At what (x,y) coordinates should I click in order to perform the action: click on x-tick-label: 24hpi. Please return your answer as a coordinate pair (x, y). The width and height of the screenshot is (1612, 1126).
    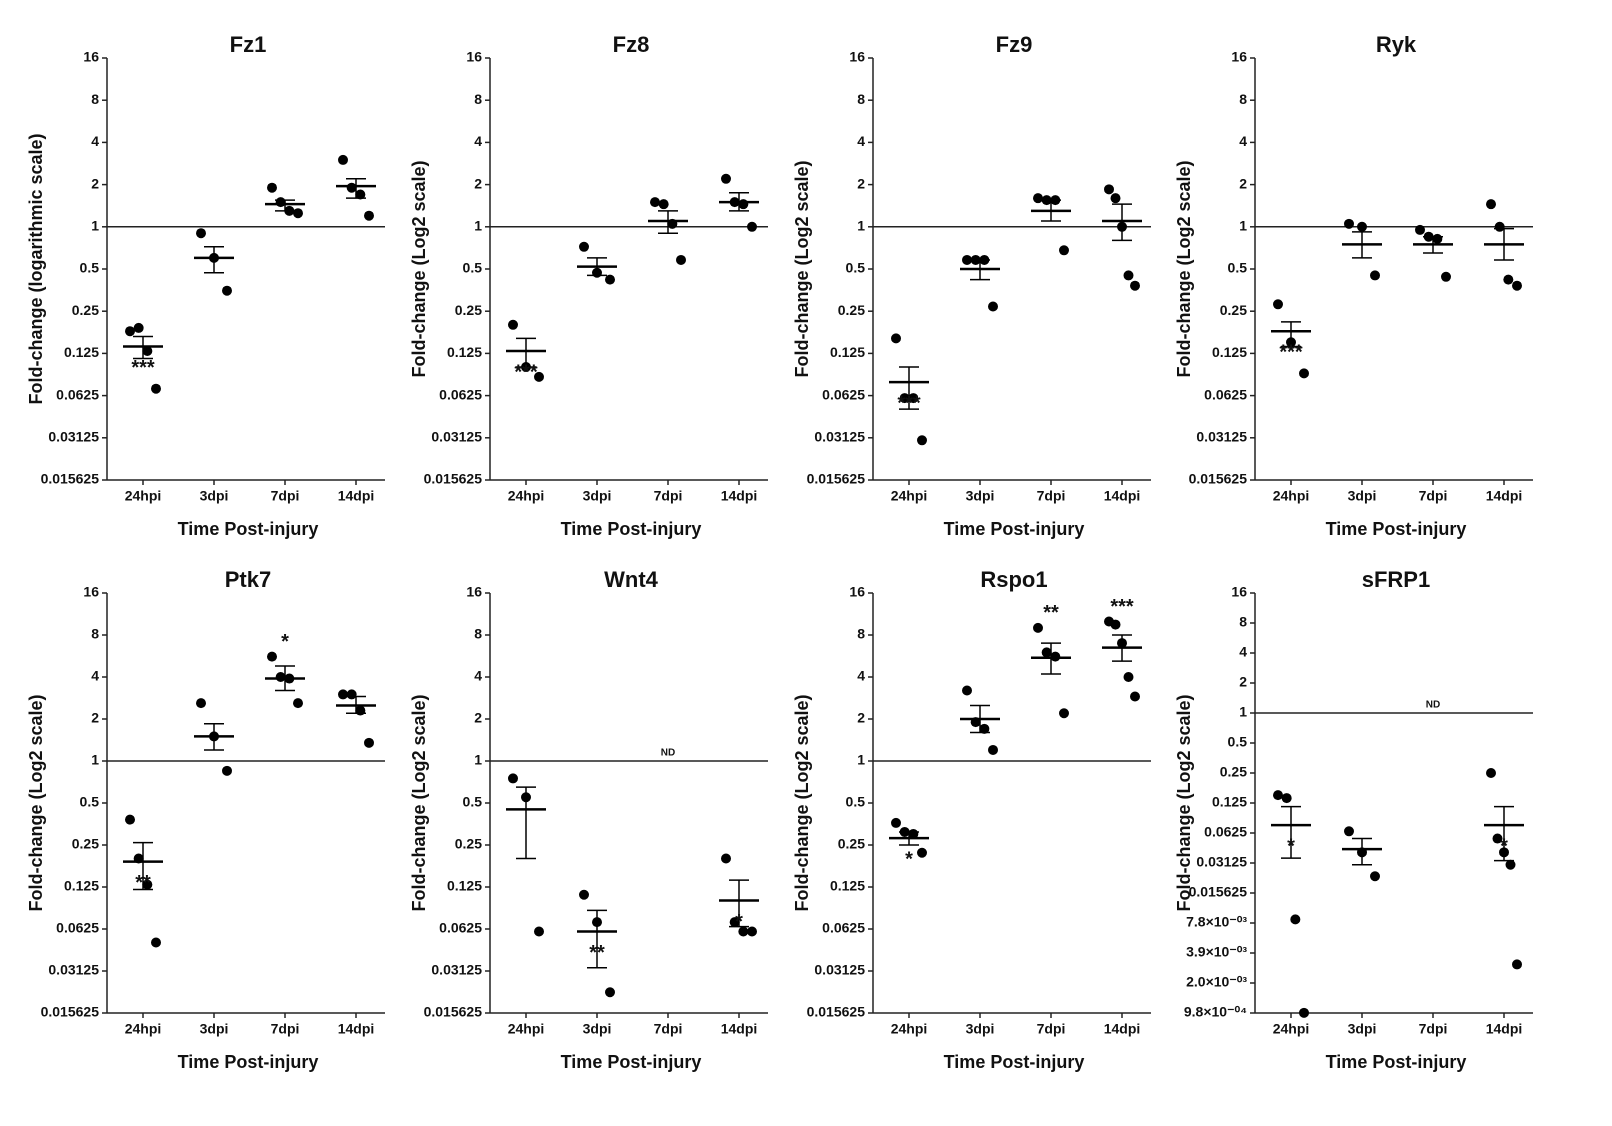
    Looking at the image, I should click on (909, 1029).